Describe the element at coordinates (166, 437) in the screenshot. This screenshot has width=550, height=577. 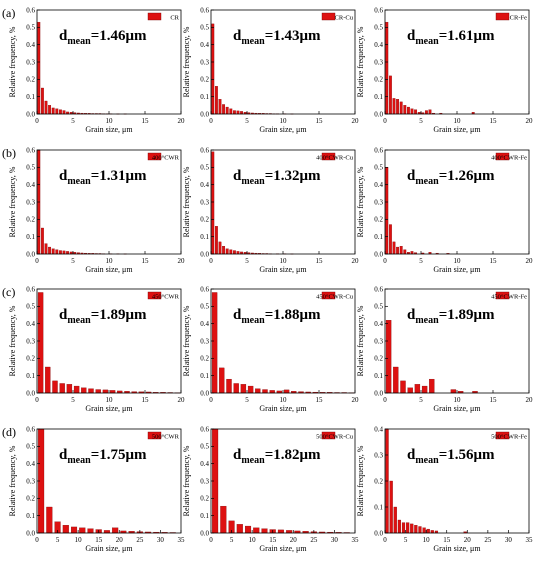
I see `legend-label: 500°CWR` at that location.